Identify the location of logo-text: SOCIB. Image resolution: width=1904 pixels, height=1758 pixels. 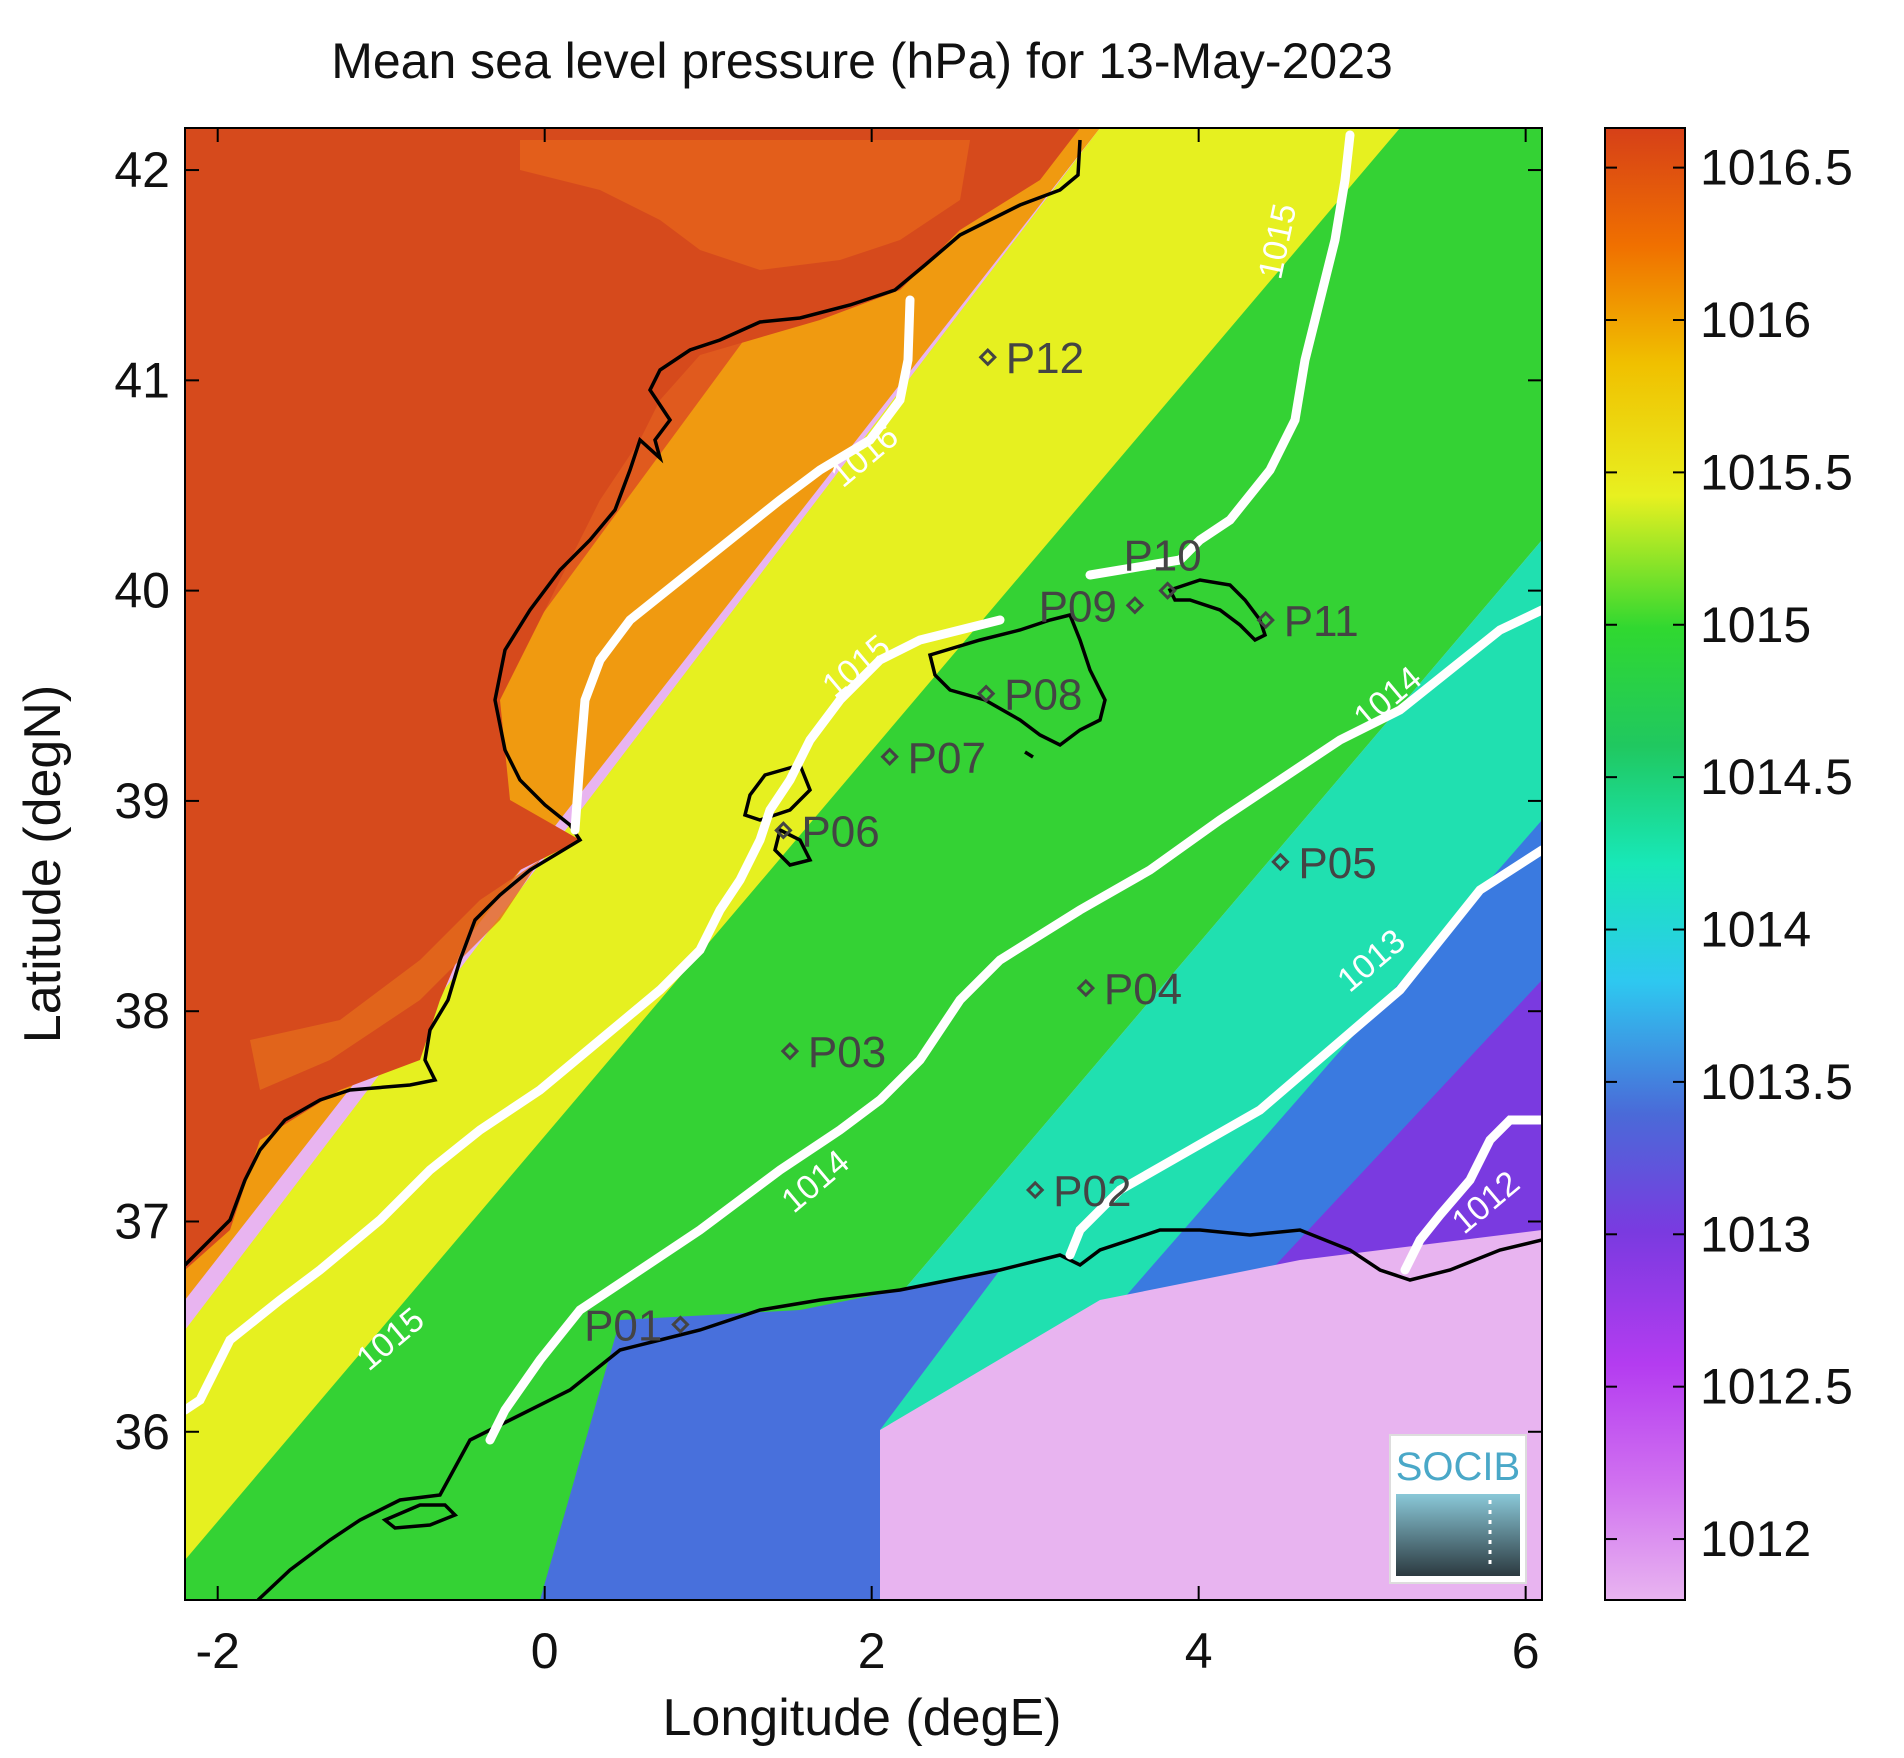
(1458, 1467).